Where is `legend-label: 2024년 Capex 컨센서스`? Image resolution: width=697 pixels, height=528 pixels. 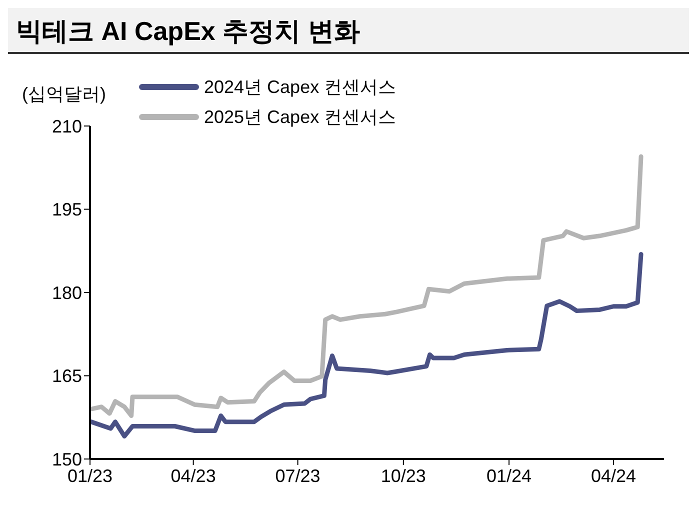 legend-label: 2024년 Capex 컨센서스 is located at coordinates (300, 87).